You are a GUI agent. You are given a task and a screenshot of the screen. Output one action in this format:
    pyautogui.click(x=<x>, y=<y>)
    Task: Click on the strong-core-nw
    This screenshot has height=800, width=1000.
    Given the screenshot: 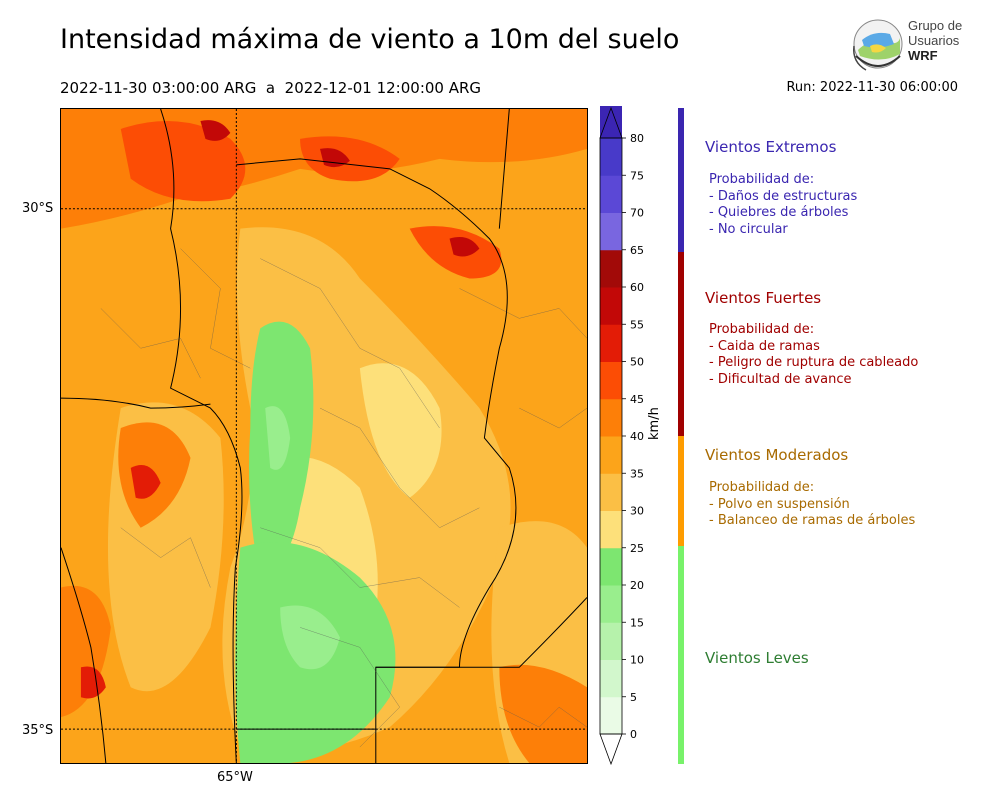 What is the action you would take?
    pyautogui.click(x=183, y=161)
    